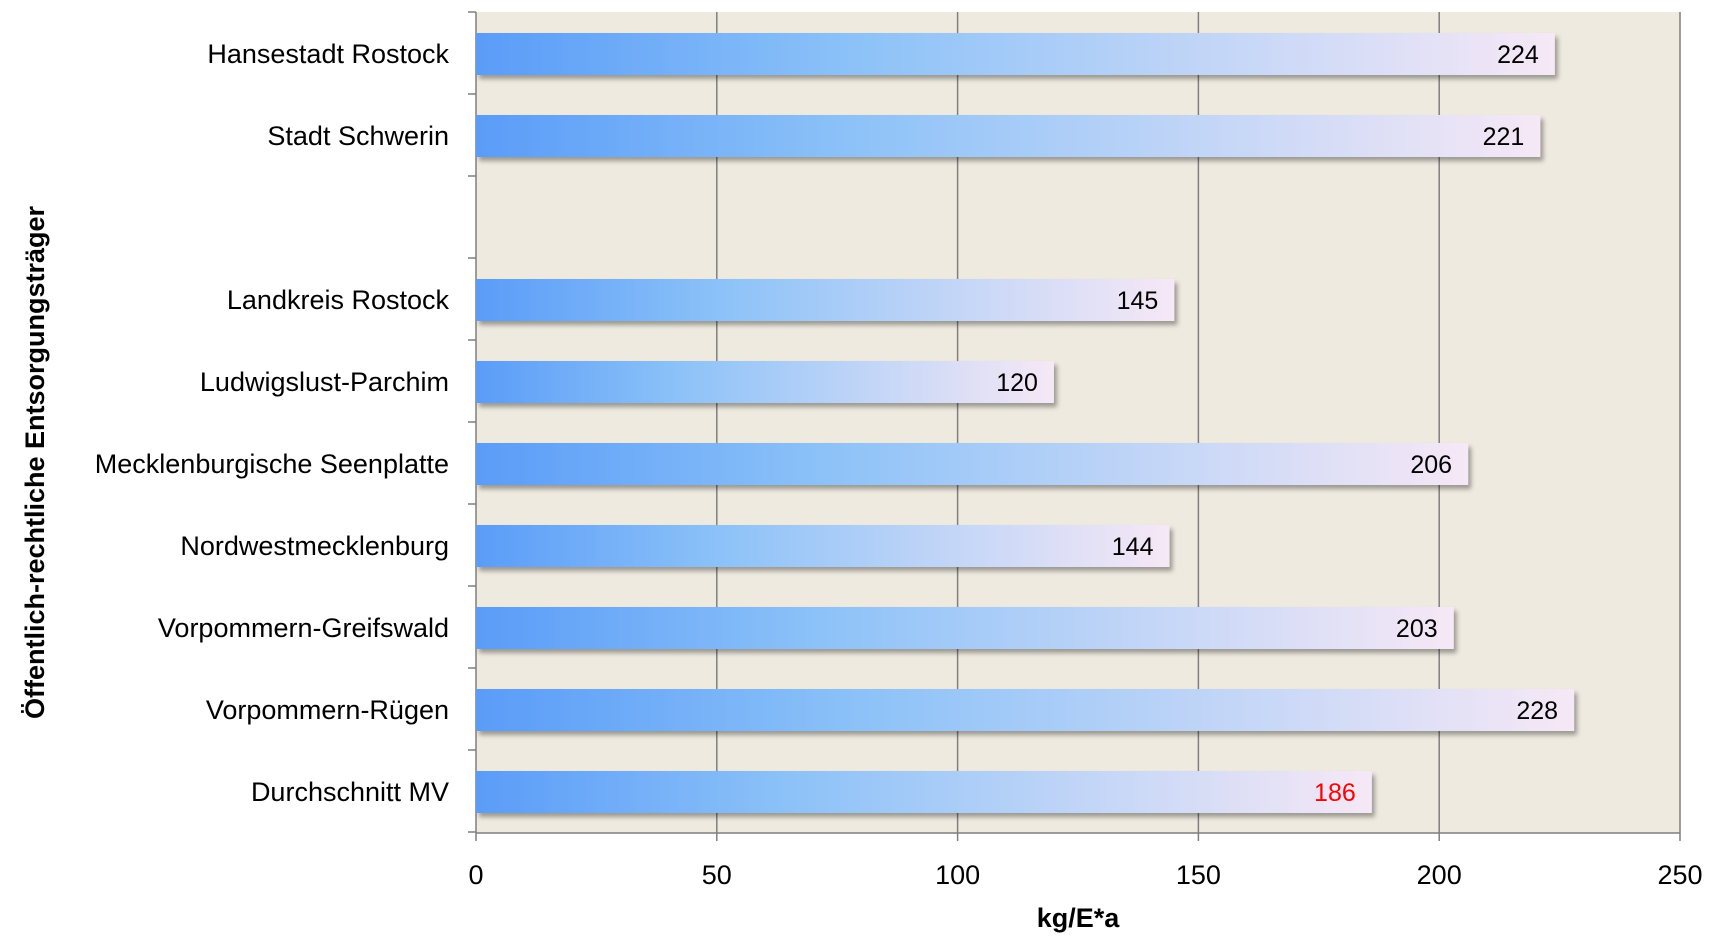  I want to click on category-label: Landkreis Rostock, so click(338, 300).